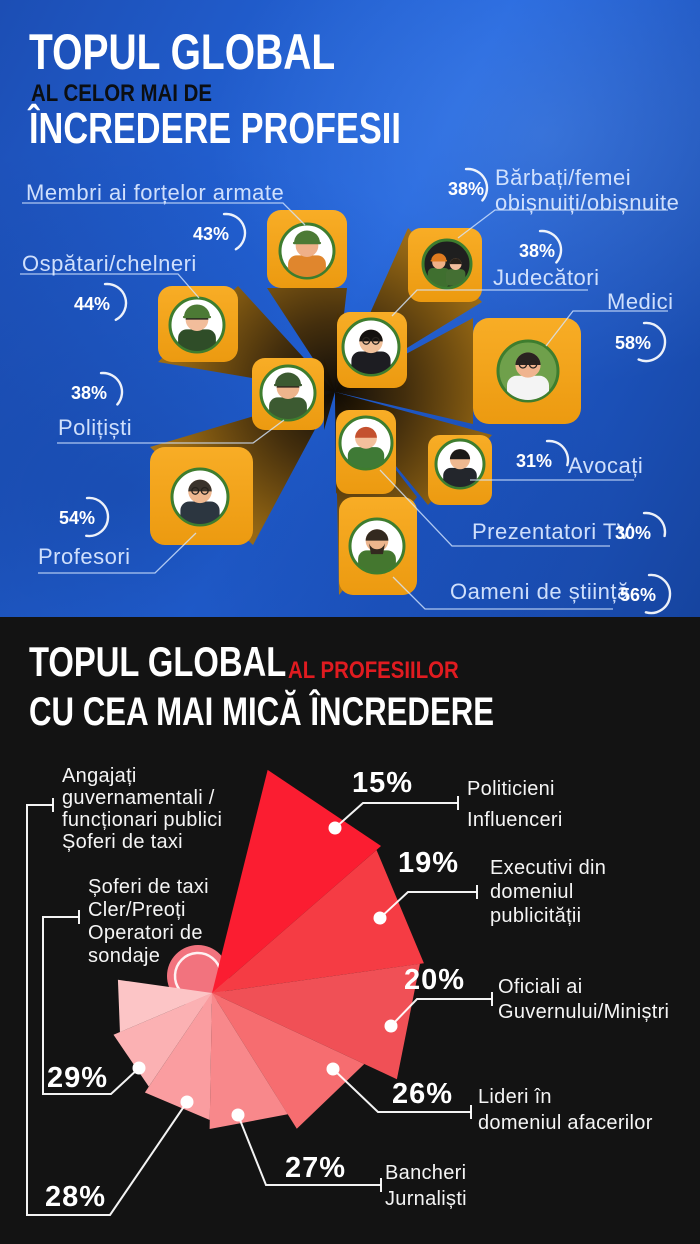 This screenshot has height=1244, width=700. Describe the element at coordinates (426, 1199) in the screenshot. I see `fan-label-line: Jurnaliști` at that location.